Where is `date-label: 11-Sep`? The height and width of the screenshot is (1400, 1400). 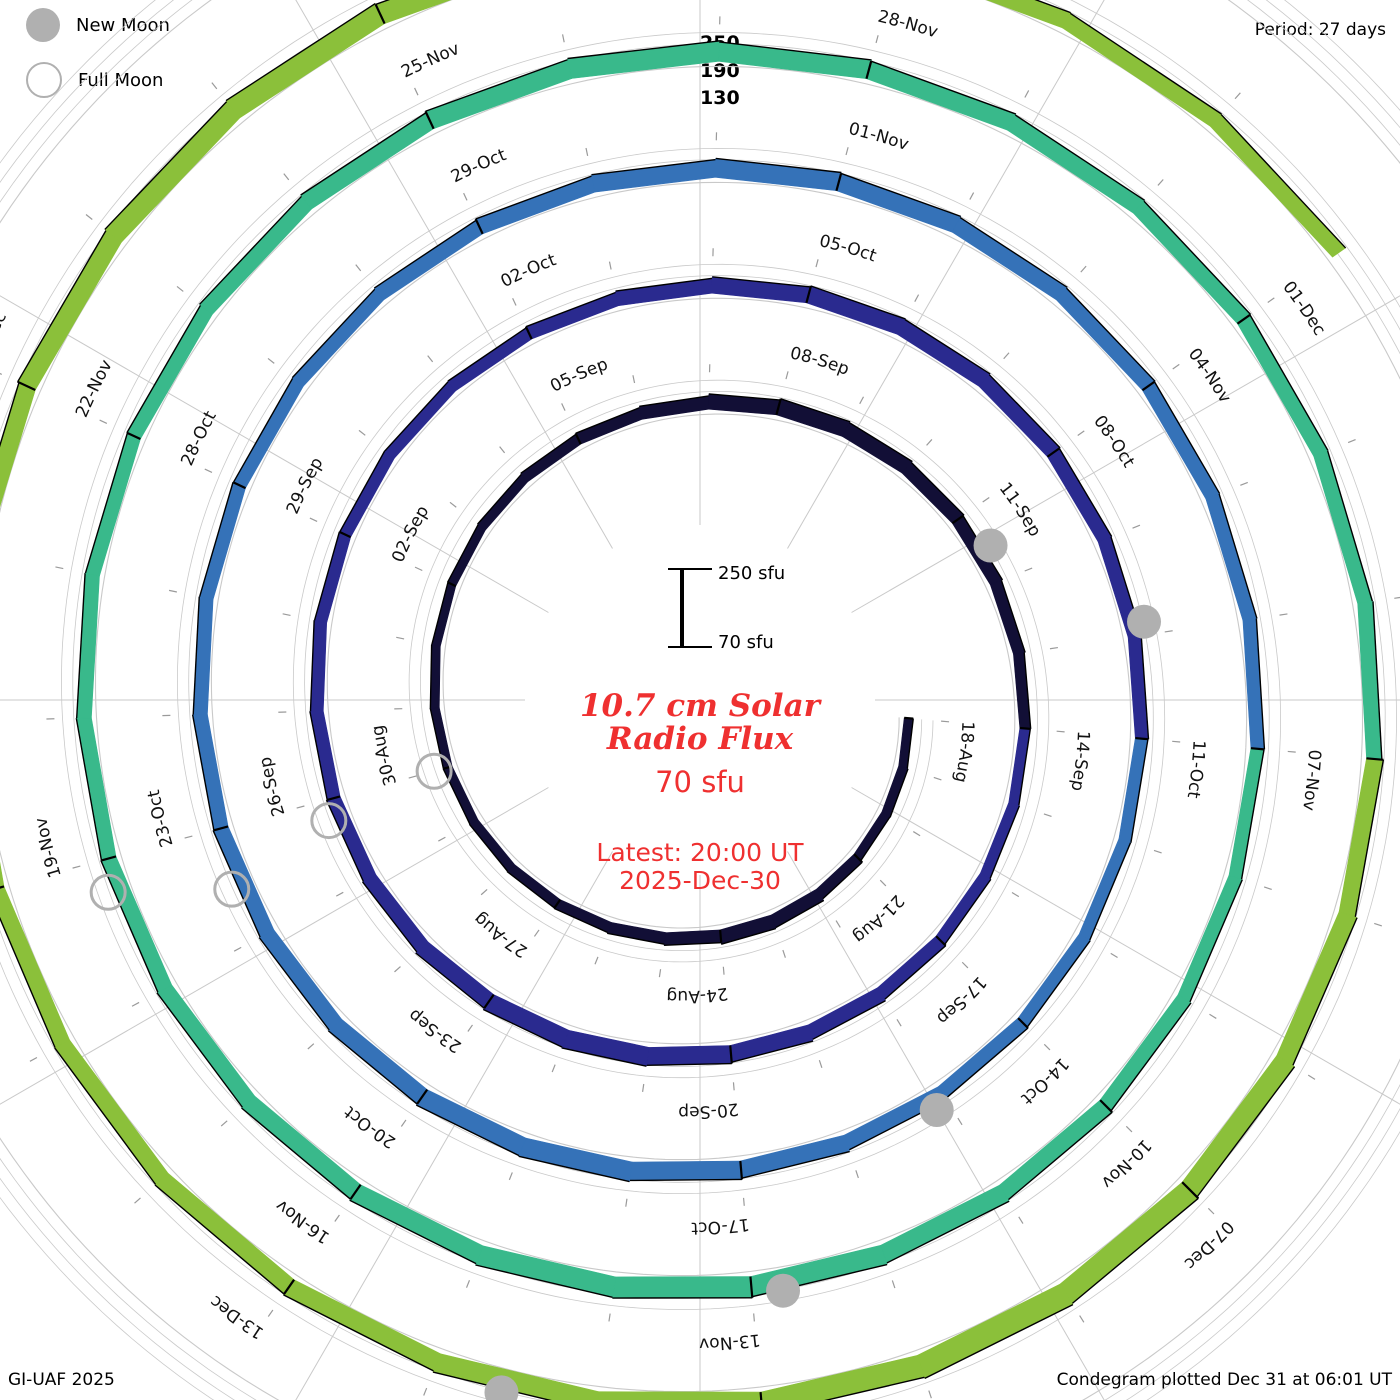 date-label: 11-Sep is located at coordinates (1020, 509).